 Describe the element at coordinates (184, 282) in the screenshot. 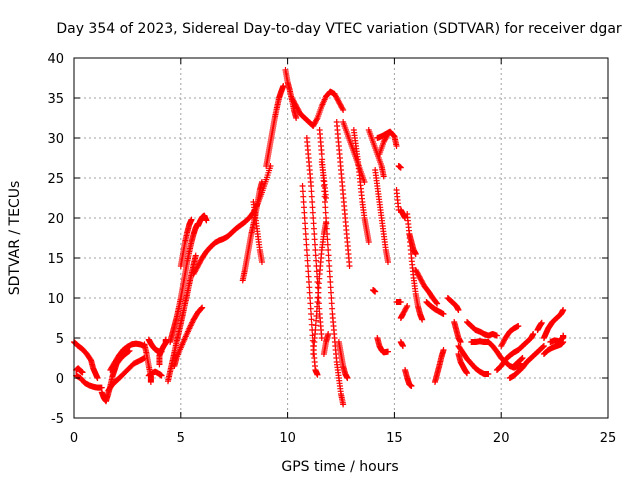

I see `series-t12` at that location.